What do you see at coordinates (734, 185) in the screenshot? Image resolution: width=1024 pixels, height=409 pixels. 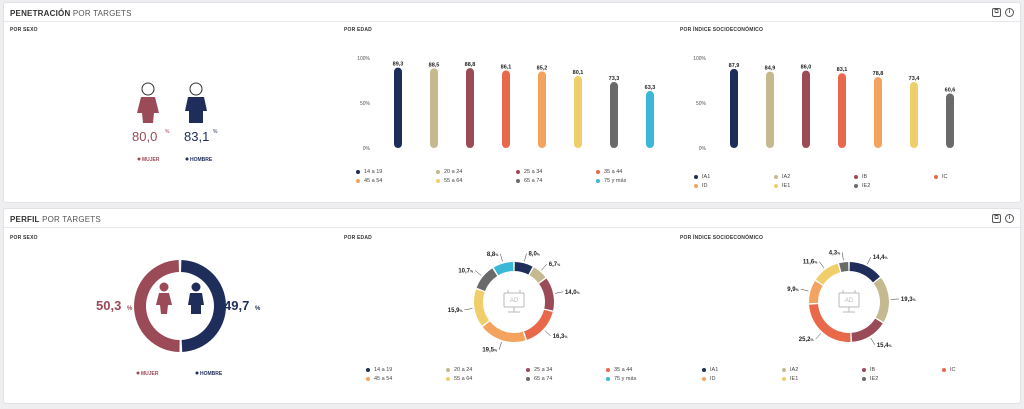 I see `legend-item: ID` at bounding box center [734, 185].